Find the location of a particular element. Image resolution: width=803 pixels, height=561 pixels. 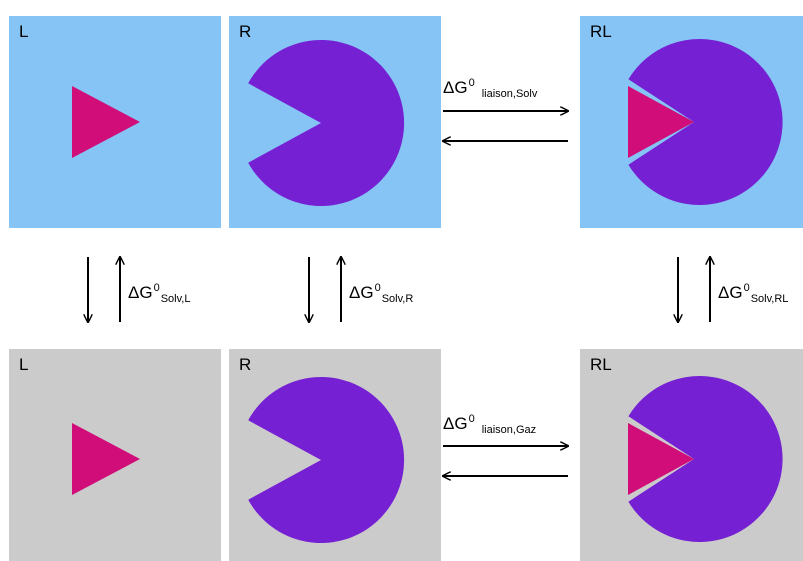

panel-complex-solvent: RL is located at coordinates (691, 122).